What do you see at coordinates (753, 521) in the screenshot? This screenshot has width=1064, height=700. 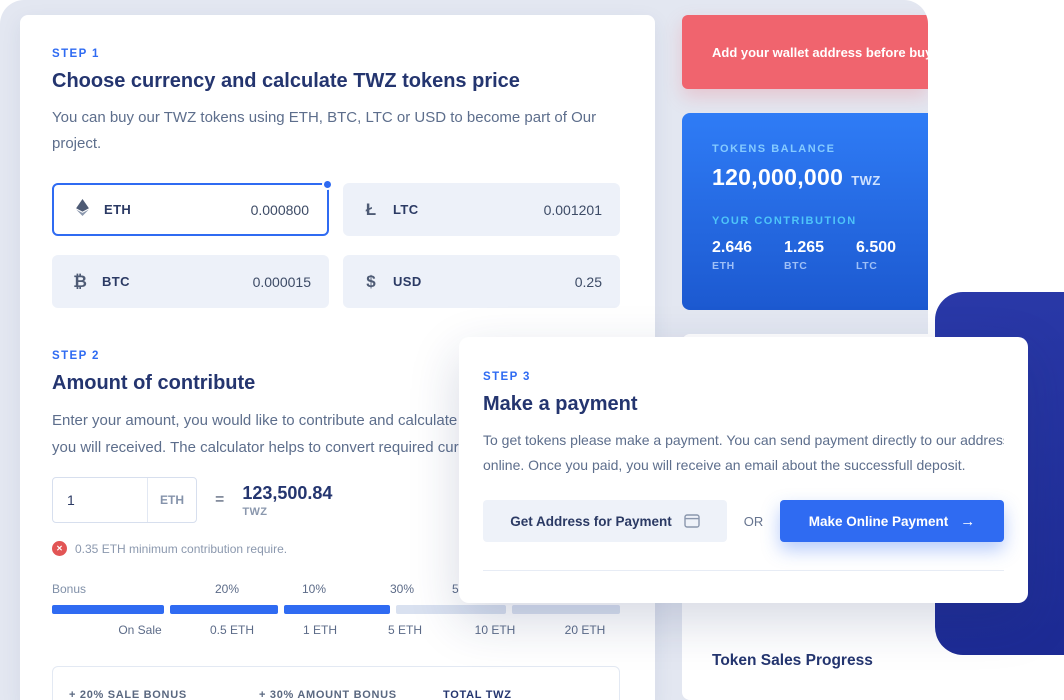 I see `or-separator: OR` at bounding box center [753, 521].